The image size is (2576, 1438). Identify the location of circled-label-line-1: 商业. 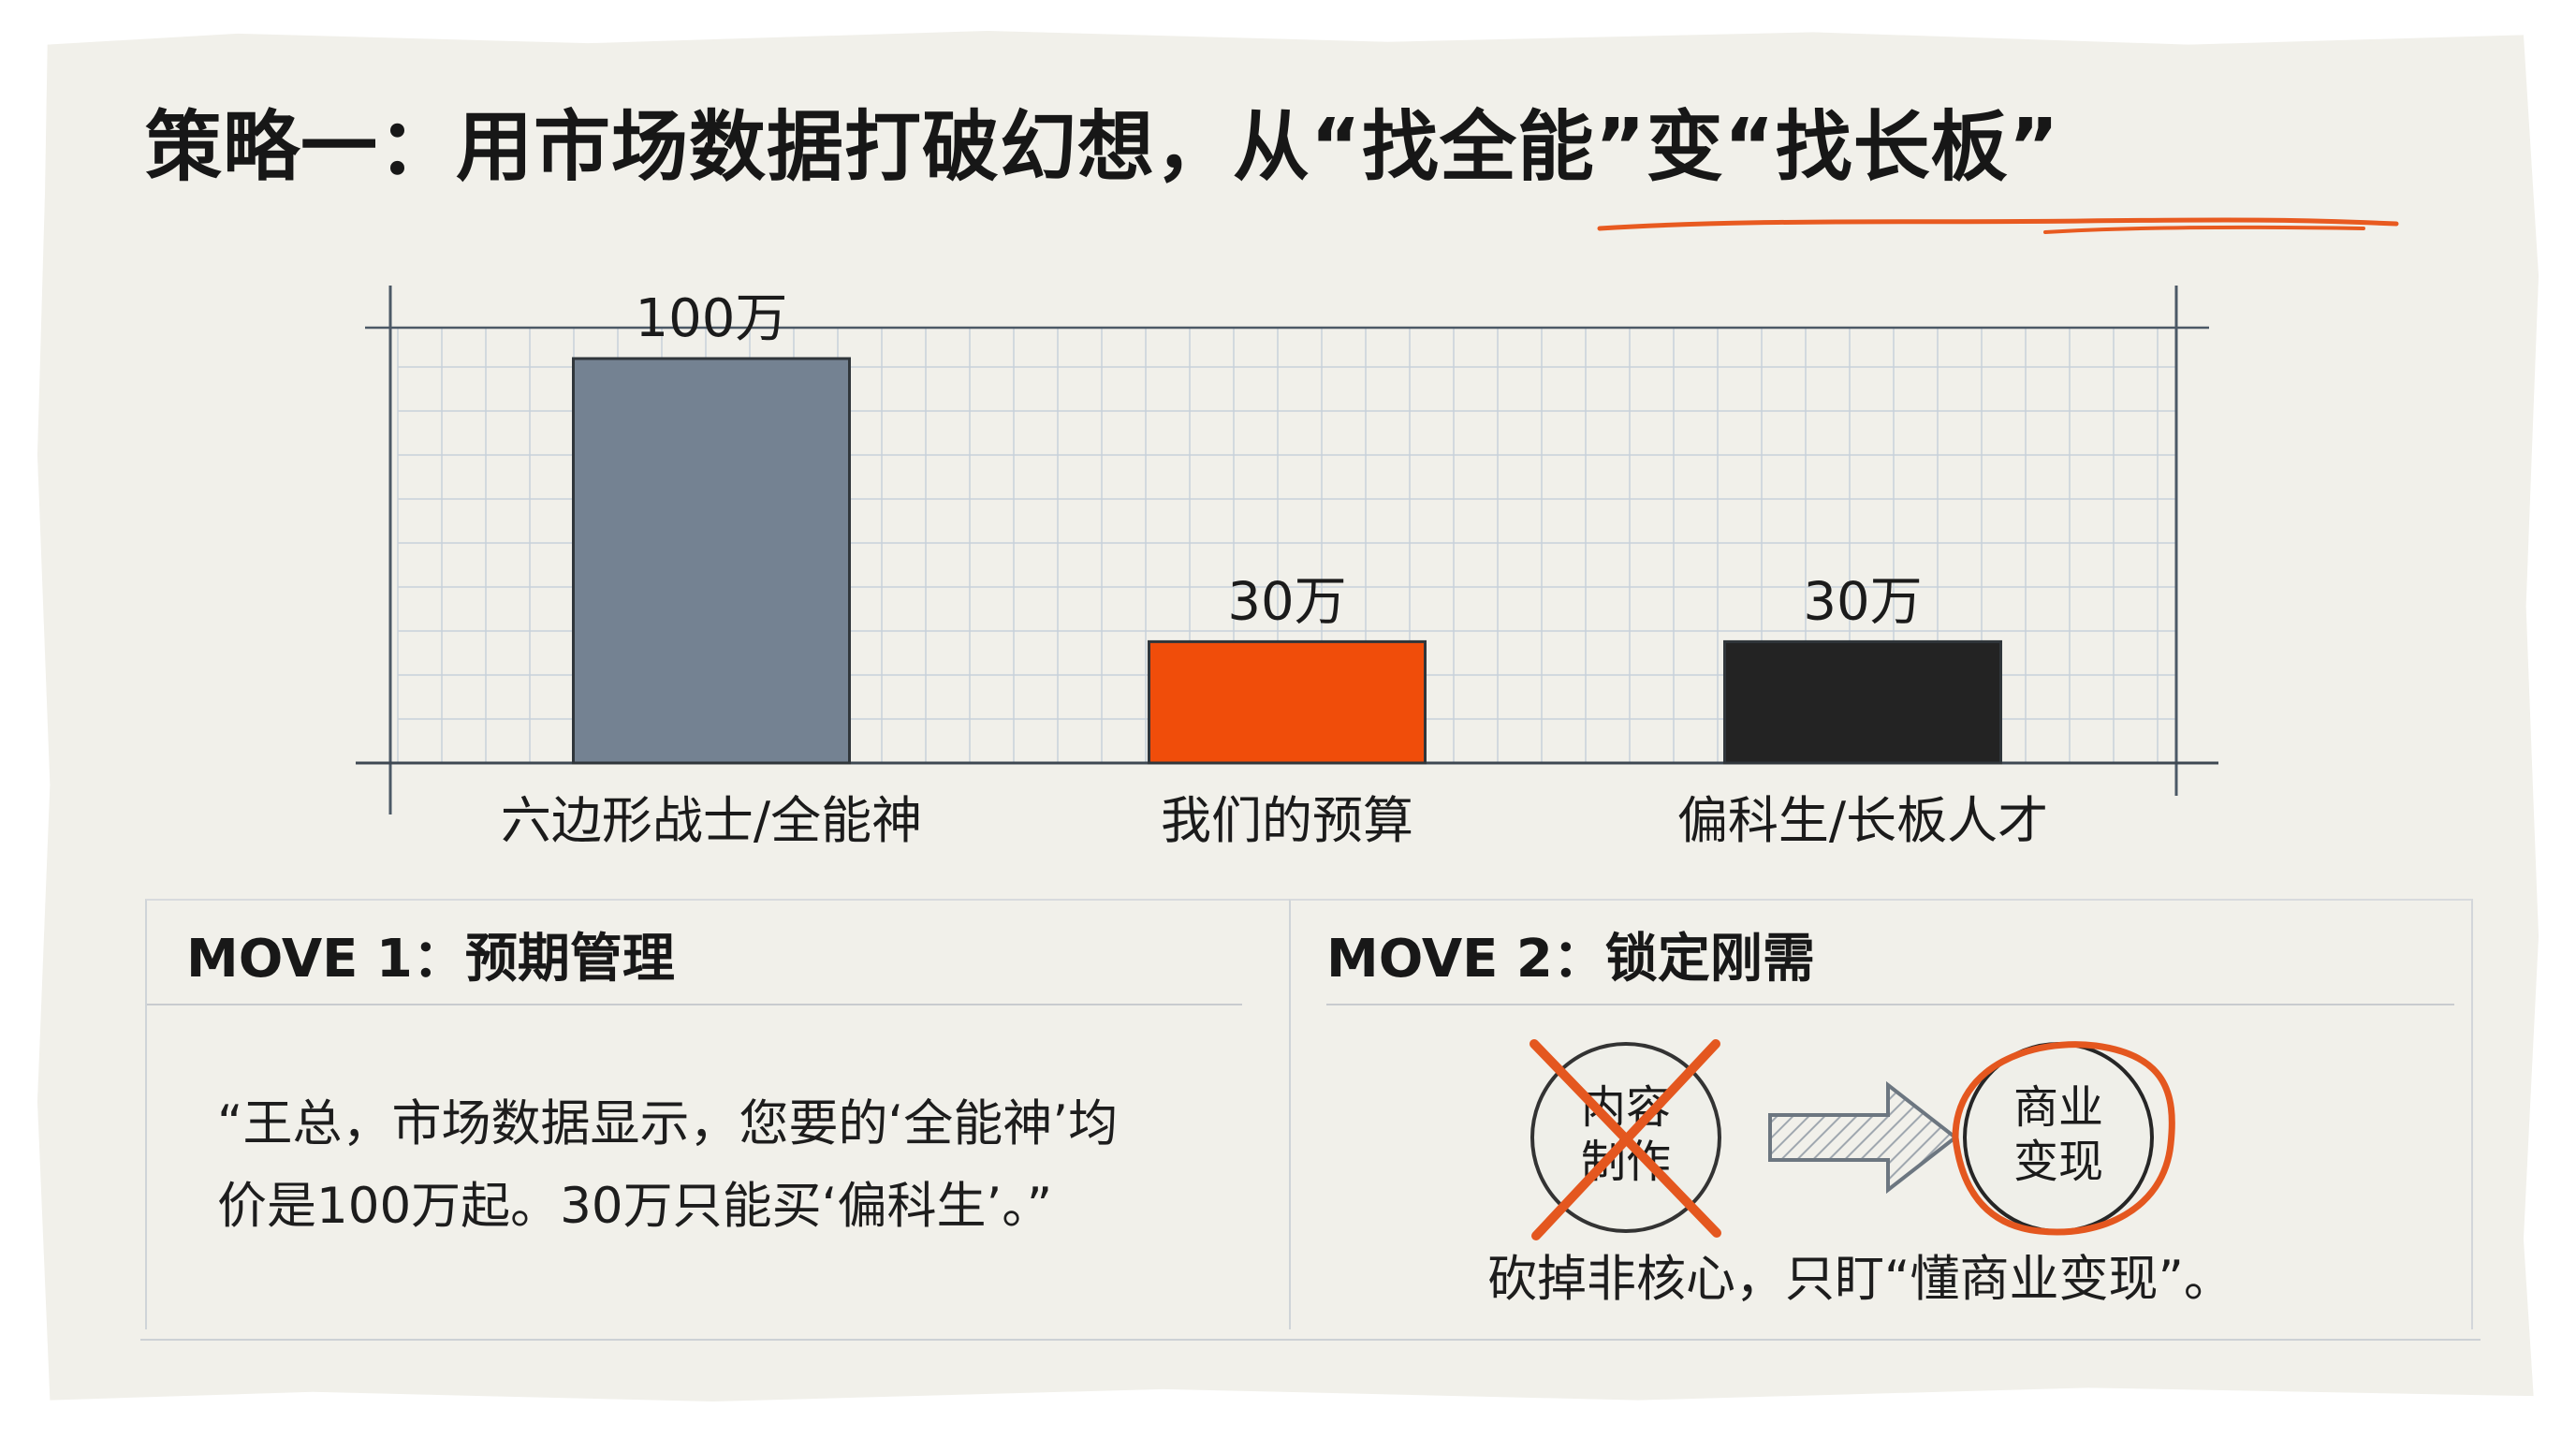
(2058, 1107).